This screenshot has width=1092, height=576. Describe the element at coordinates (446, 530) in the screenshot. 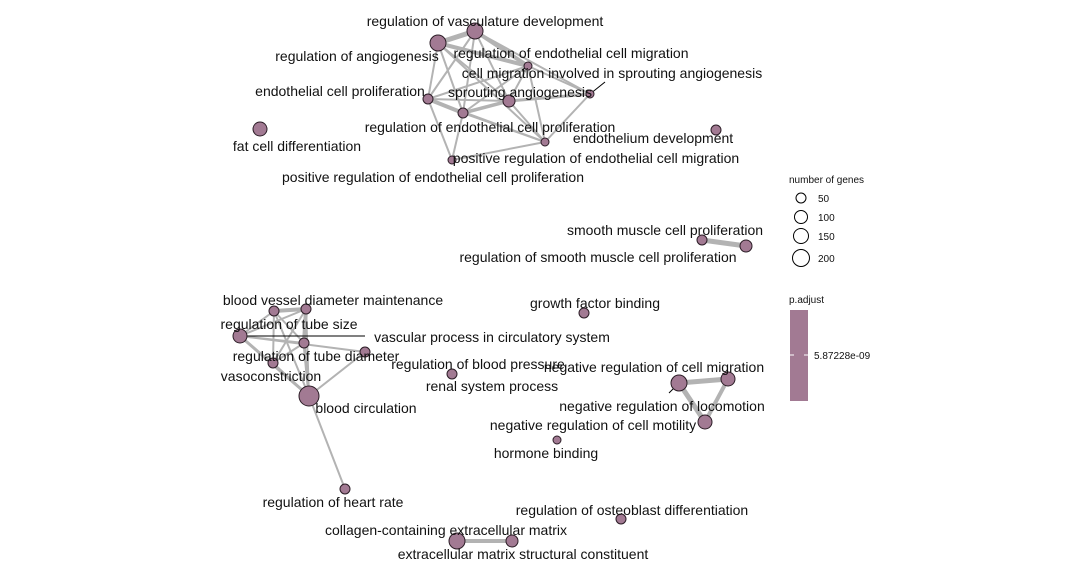

I see `label-collagen_ecm: collagen-containing extracellular matrix` at that location.